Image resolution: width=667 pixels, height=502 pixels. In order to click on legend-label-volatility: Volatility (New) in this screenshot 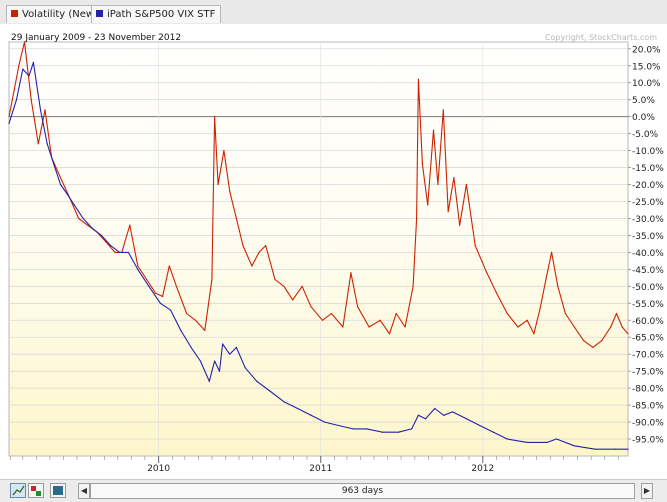, I will do `click(60, 14)`.